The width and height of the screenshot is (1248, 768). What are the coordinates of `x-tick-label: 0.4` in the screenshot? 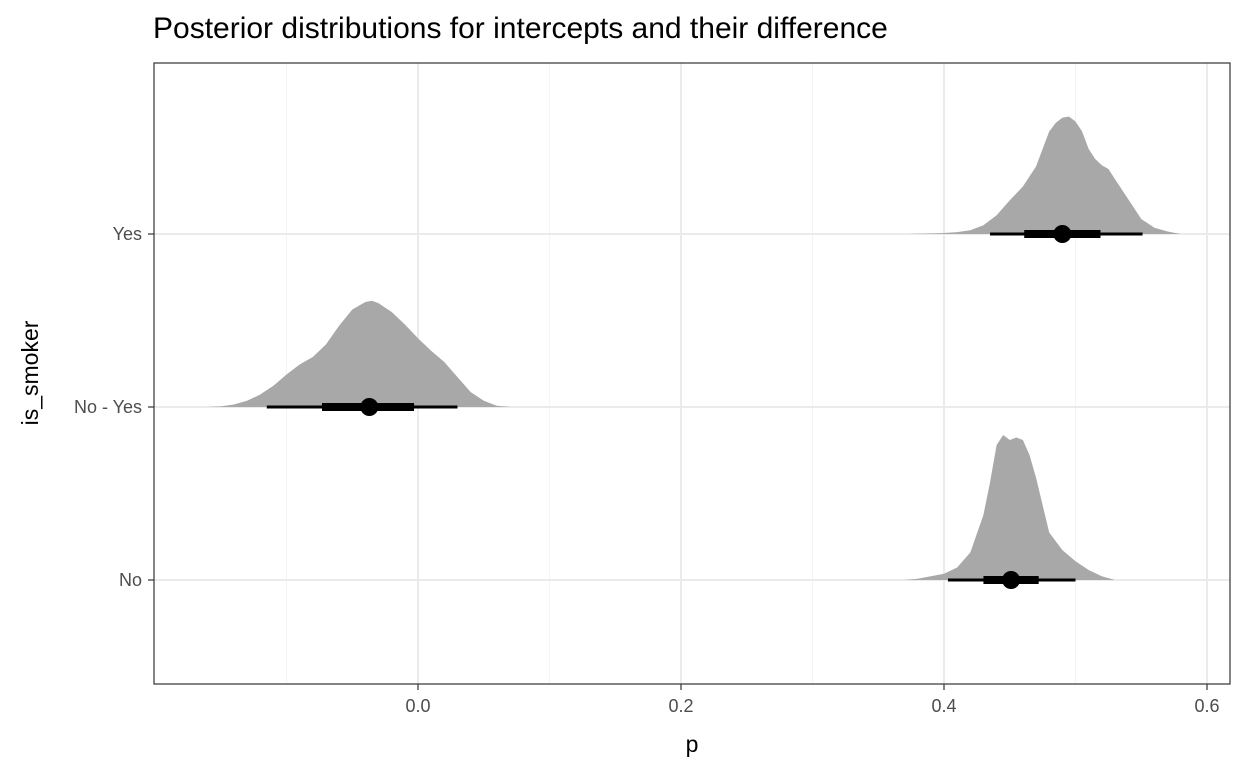 It's located at (943, 706).